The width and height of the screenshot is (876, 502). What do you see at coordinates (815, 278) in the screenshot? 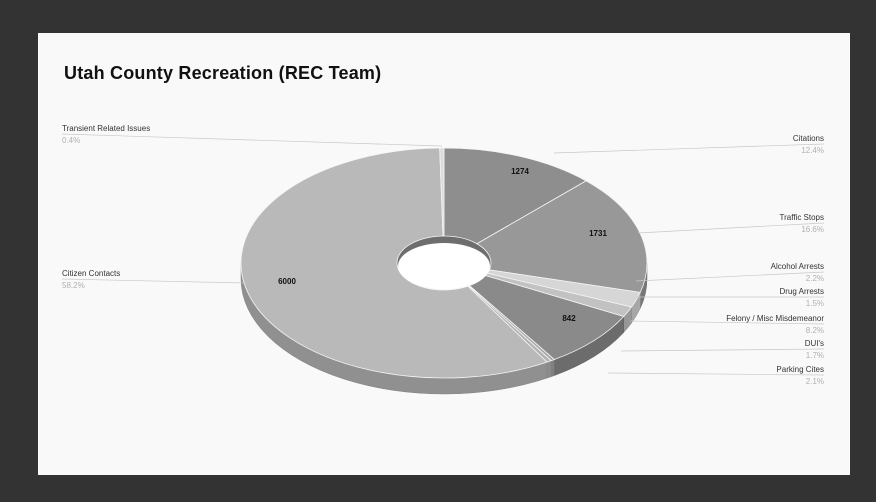
I see `slice-percent-2: 2.2%` at bounding box center [815, 278].